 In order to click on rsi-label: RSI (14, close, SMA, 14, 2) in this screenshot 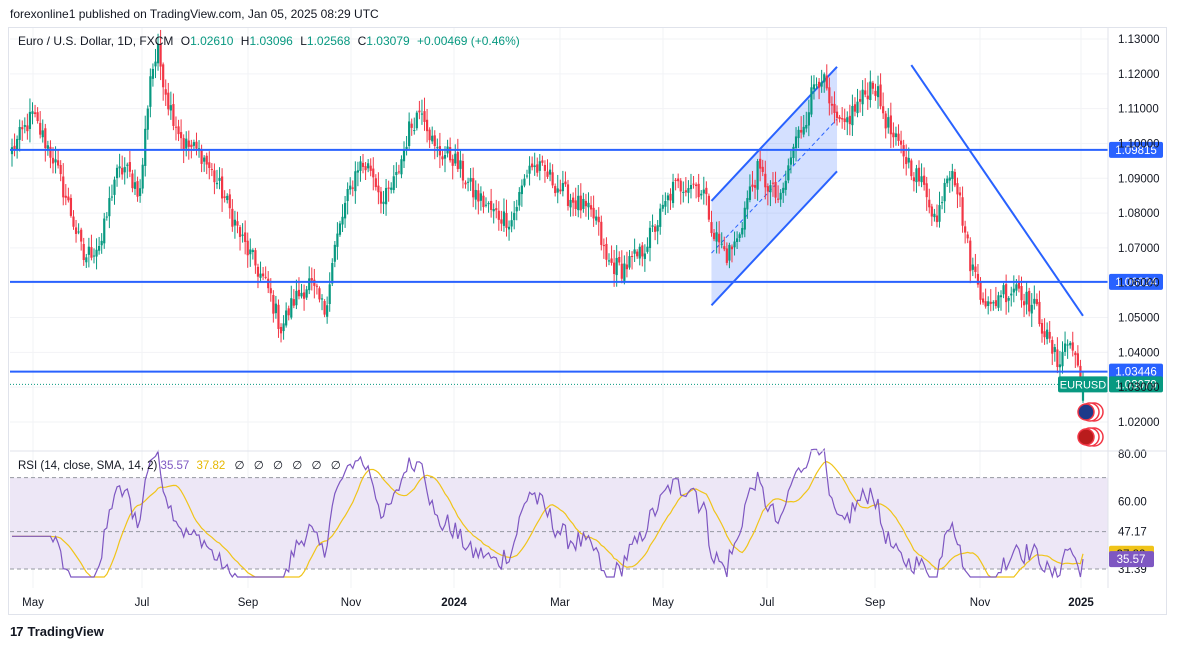, I will do `click(88, 466)`.